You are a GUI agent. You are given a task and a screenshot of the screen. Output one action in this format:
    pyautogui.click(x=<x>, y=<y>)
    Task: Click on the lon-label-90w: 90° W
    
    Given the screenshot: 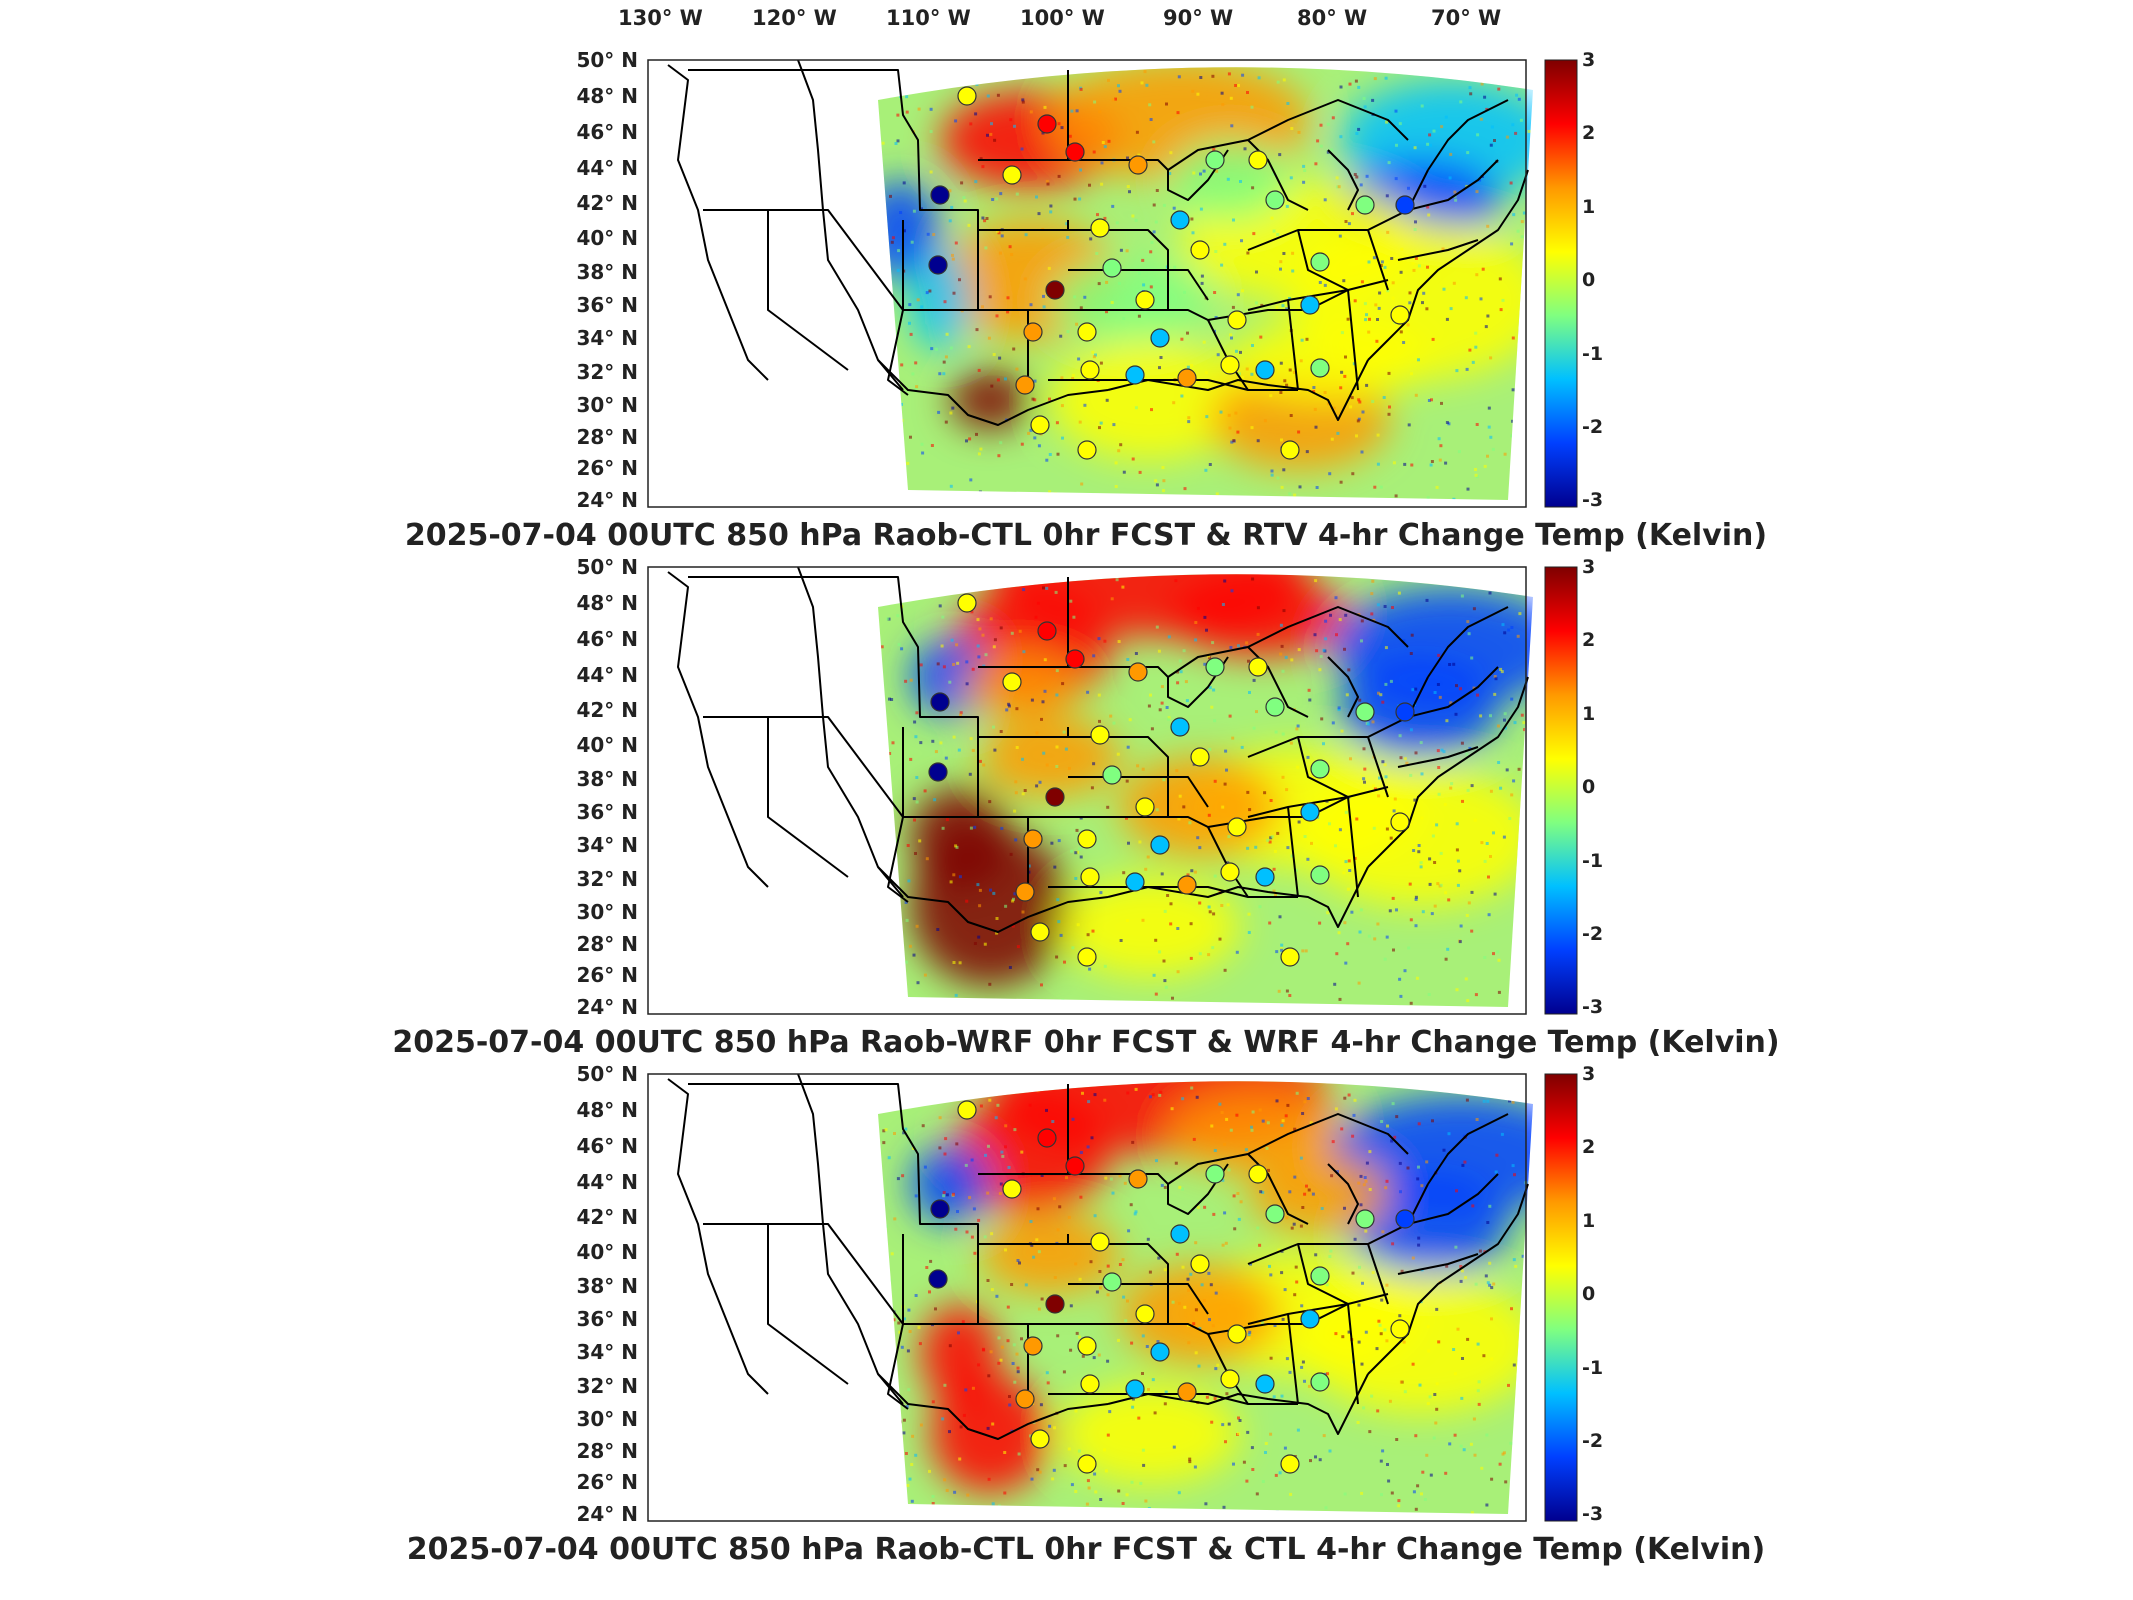 What is the action you would take?
    pyautogui.click(x=1198, y=18)
    